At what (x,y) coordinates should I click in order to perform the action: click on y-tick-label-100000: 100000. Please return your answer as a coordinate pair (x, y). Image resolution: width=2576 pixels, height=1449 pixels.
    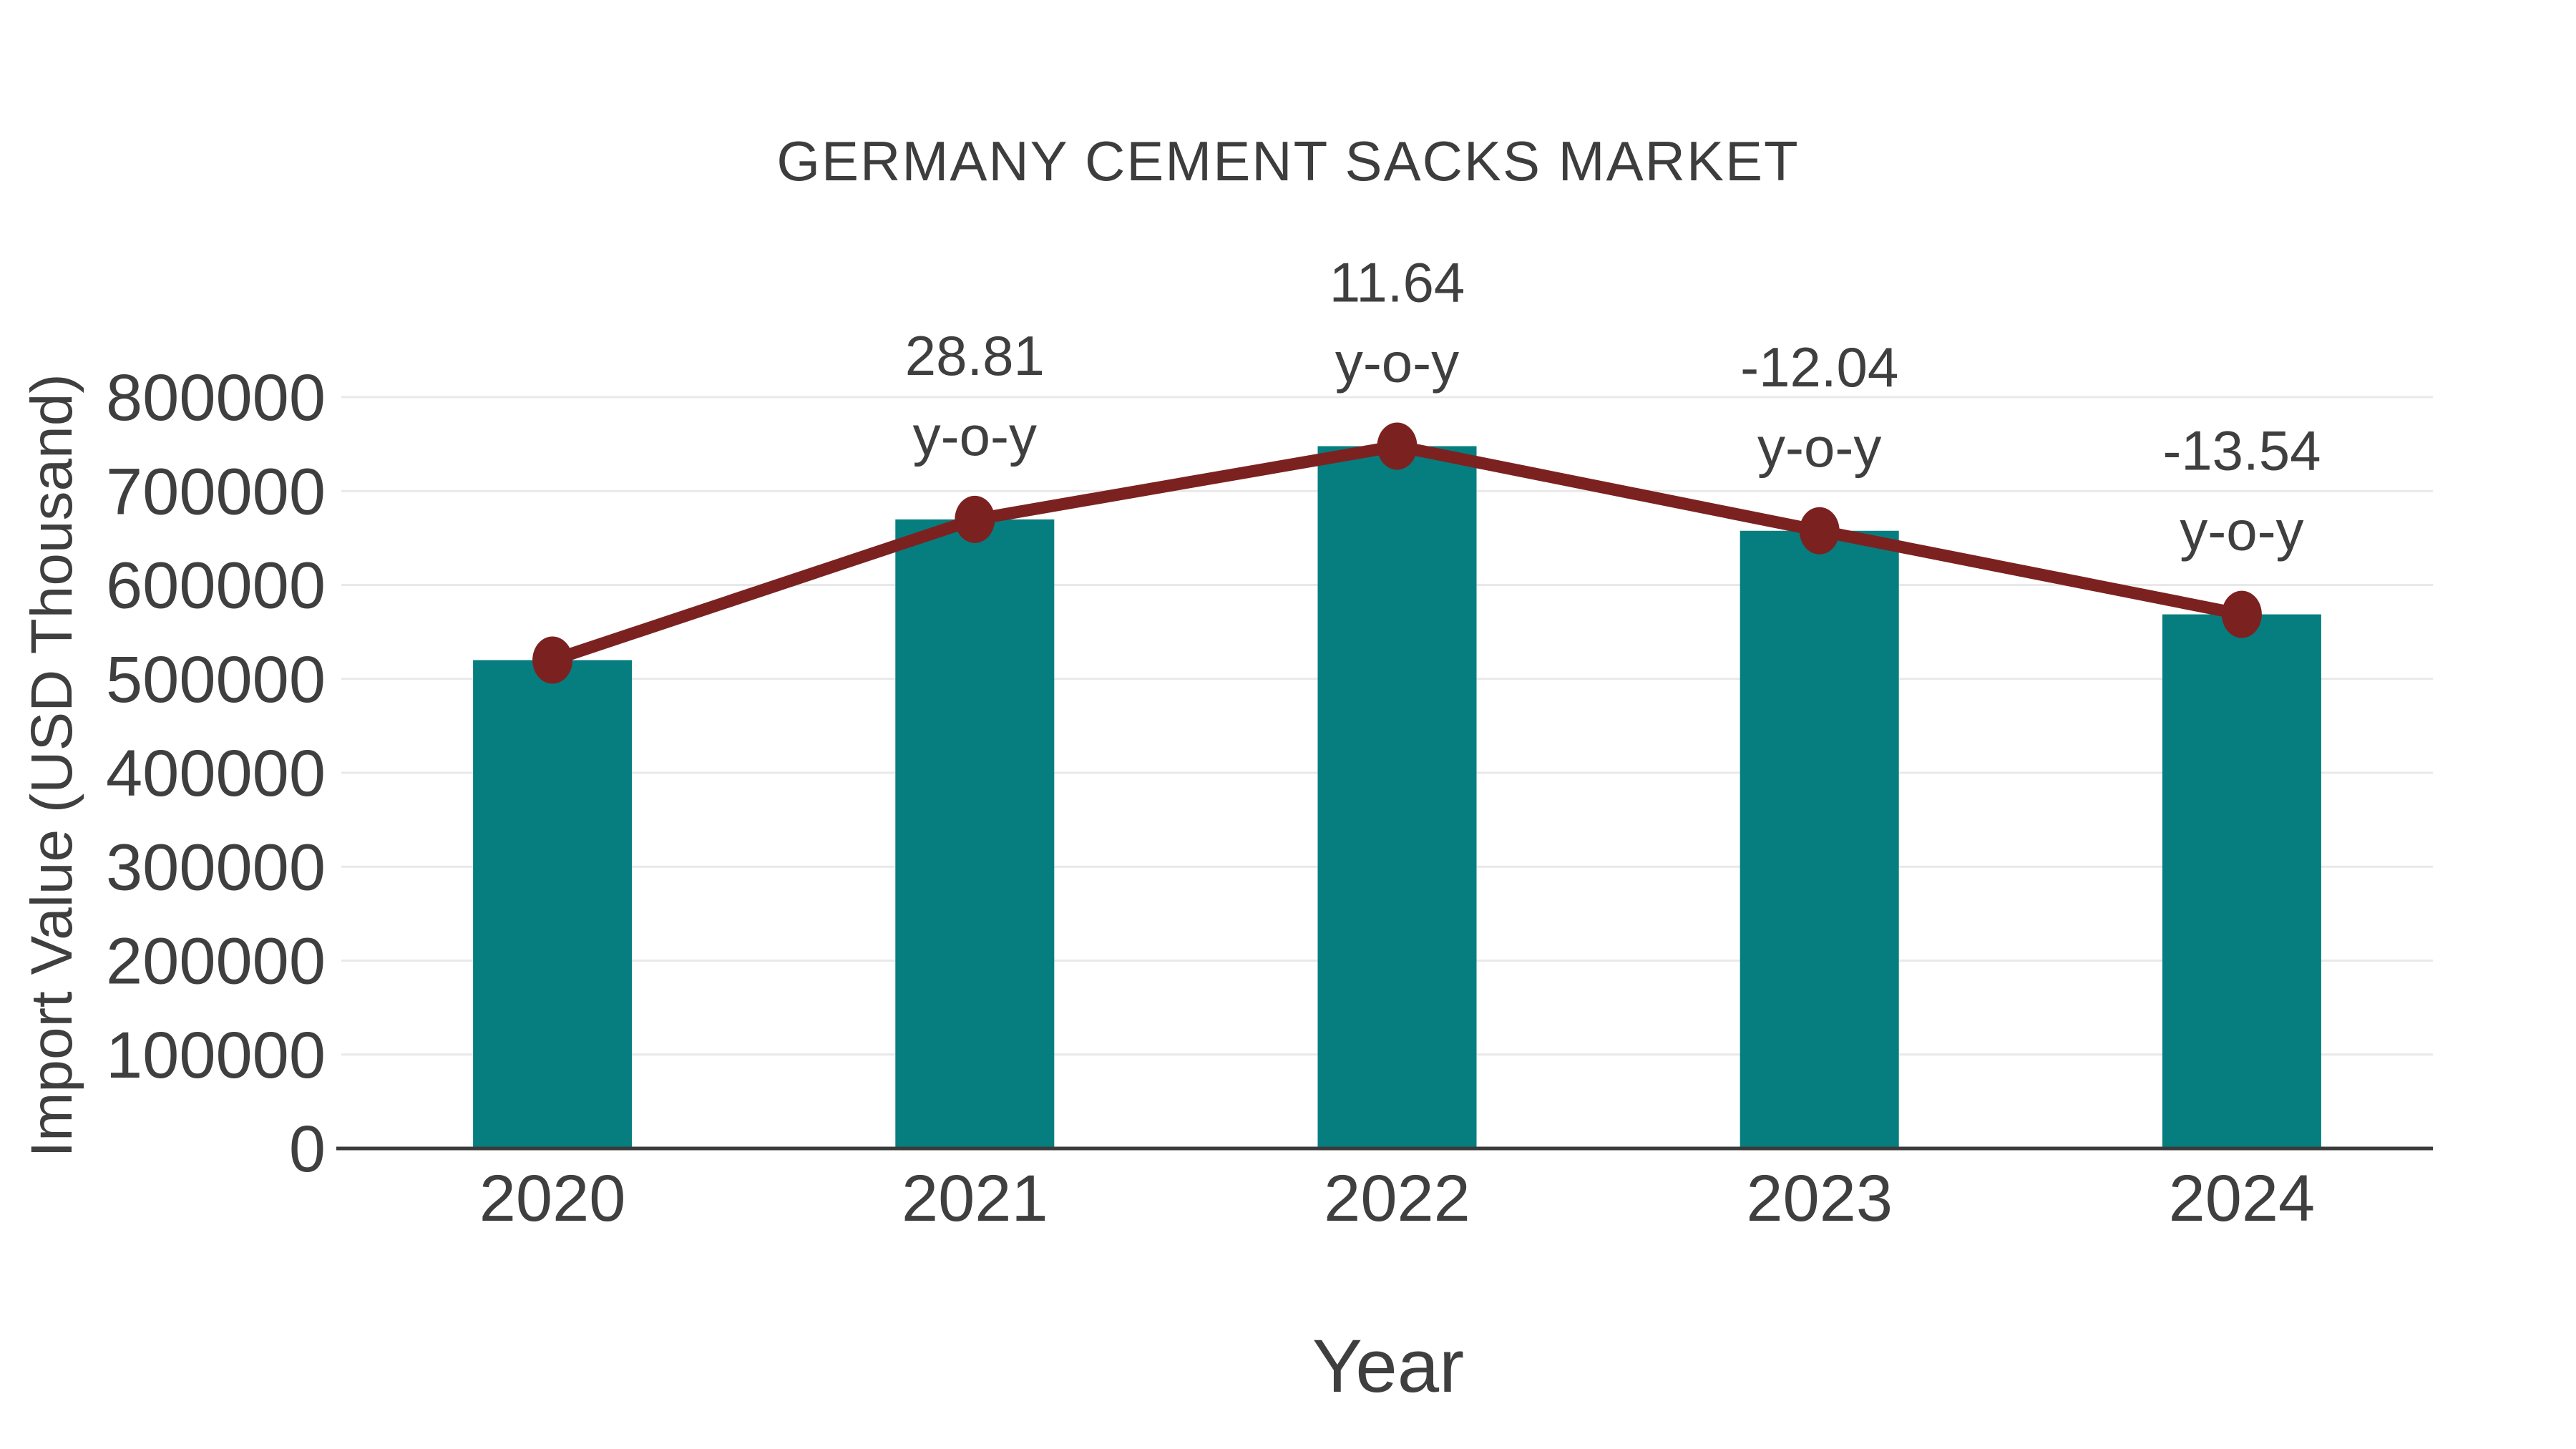
    Looking at the image, I should click on (216, 1055).